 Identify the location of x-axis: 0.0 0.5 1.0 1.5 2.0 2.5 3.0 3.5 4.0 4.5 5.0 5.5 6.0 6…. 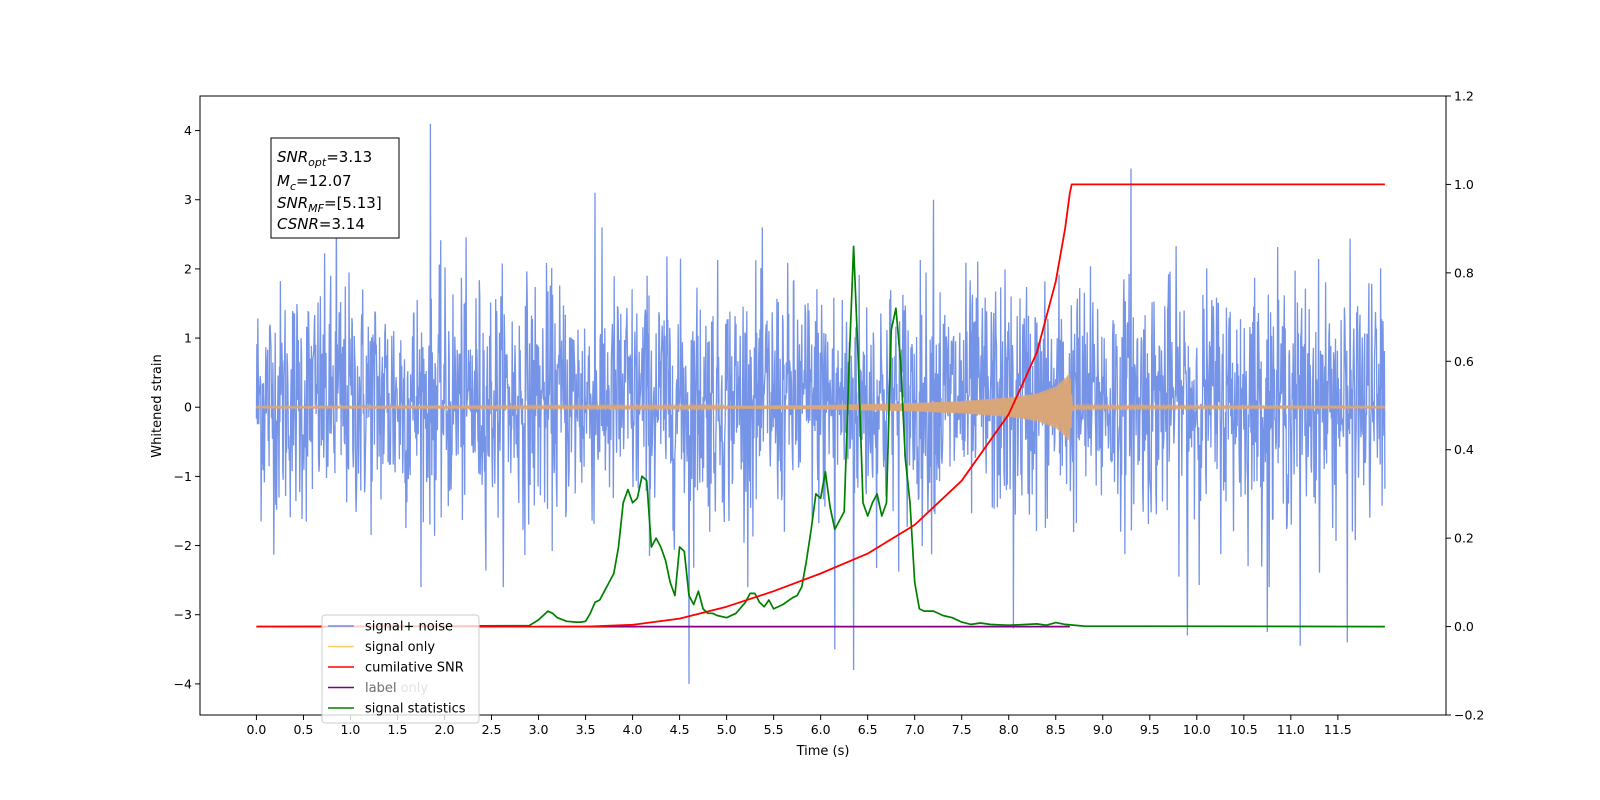
(799, 726).